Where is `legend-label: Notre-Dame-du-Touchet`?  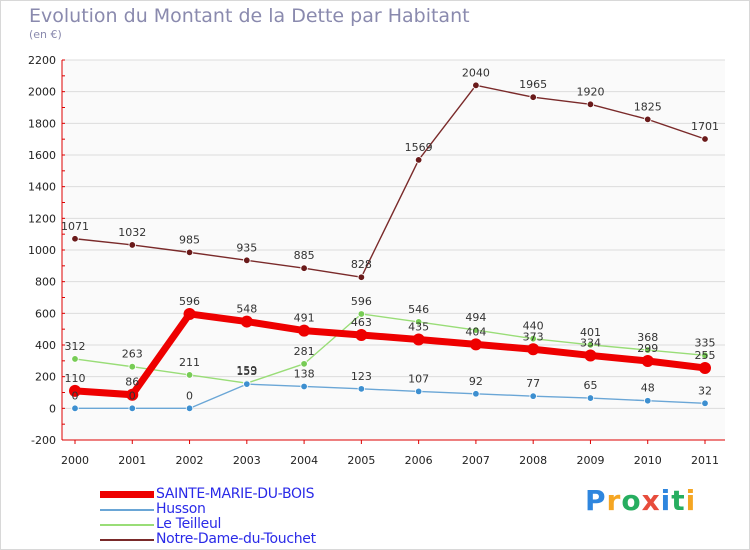 legend-label: Notre-Dame-du-Touchet is located at coordinates (236, 539).